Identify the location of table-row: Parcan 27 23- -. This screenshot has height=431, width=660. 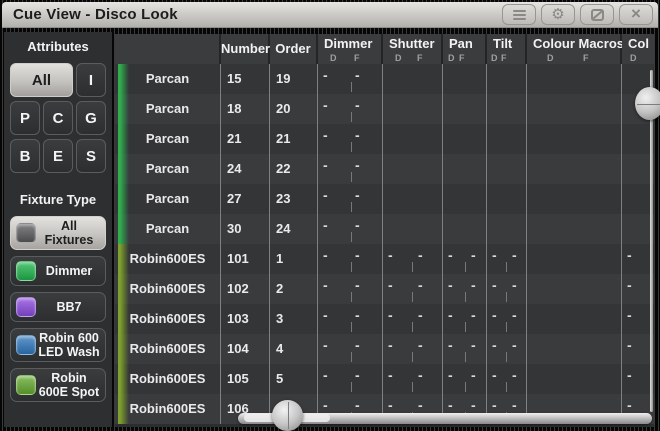
(384, 199).